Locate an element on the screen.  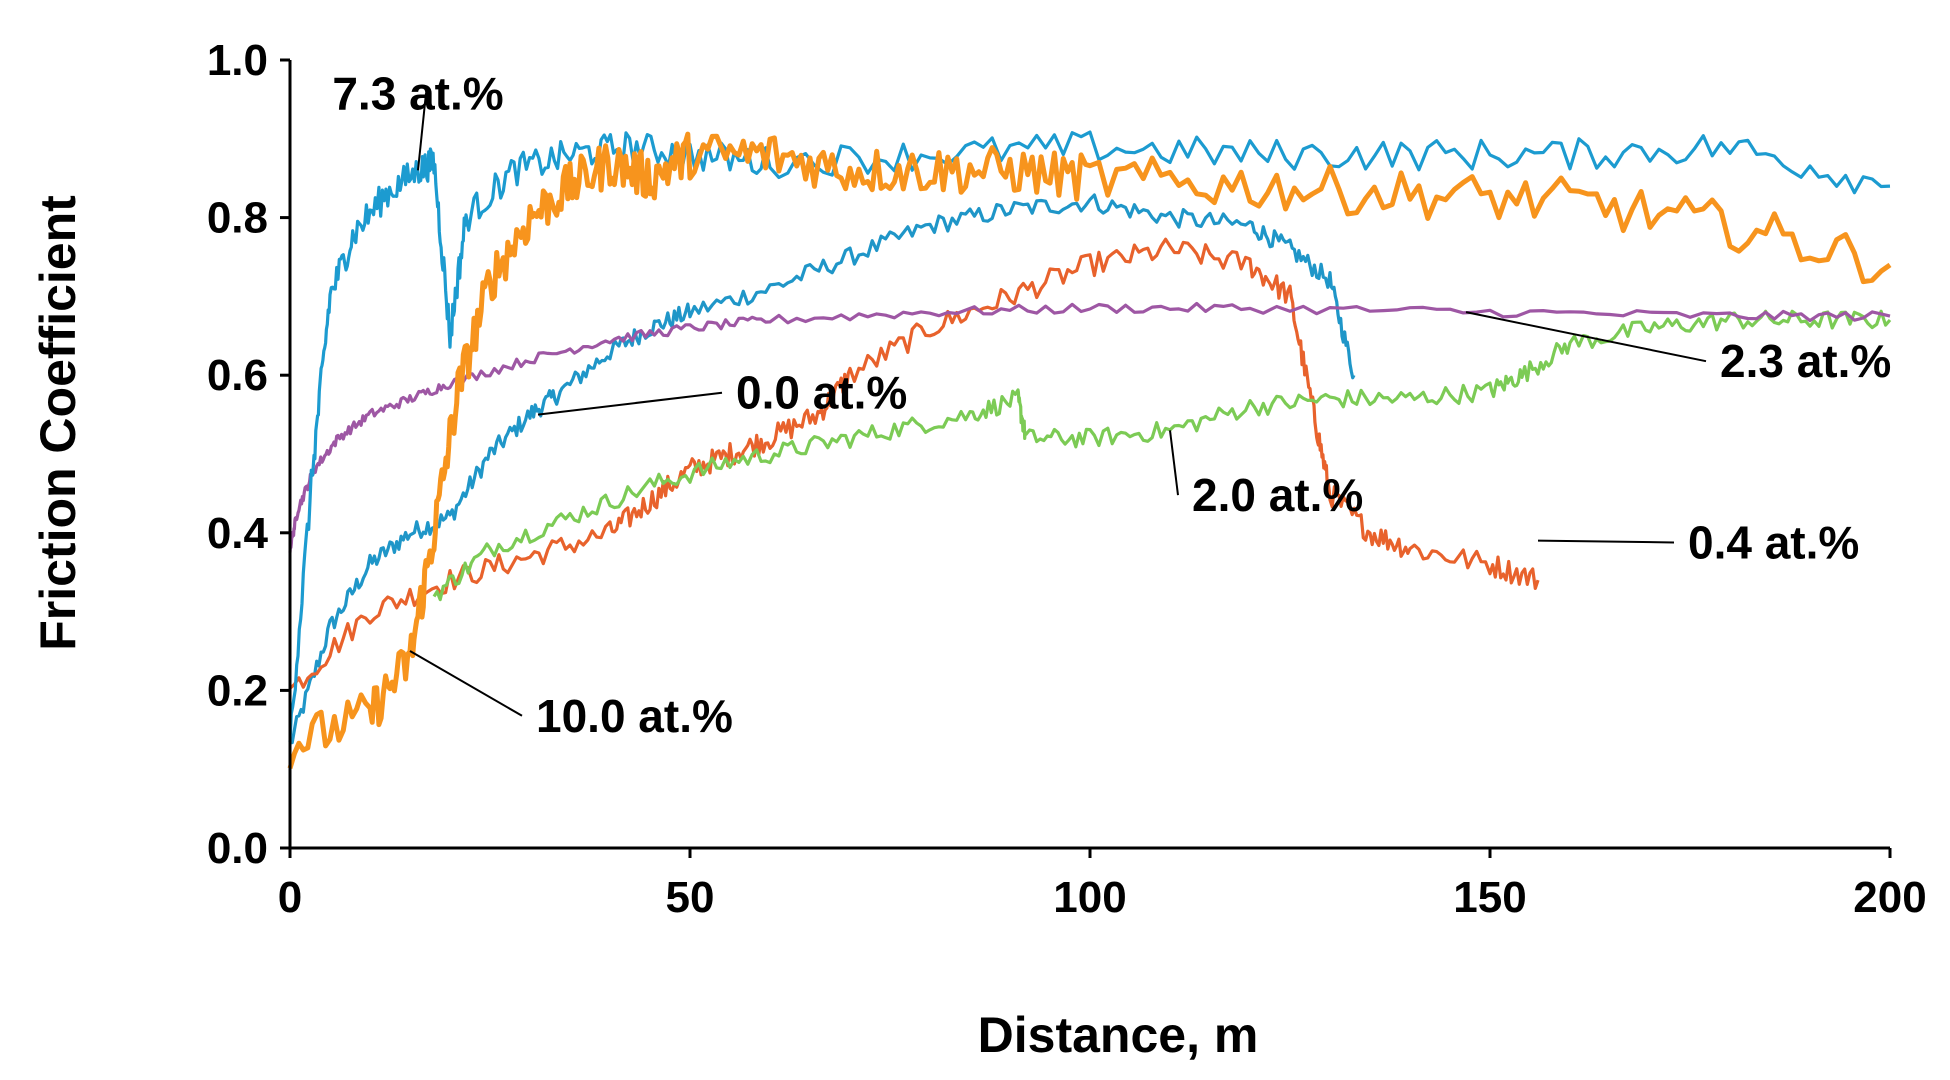
y-tick-label: 0.0 is located at coordinates (237, 848).